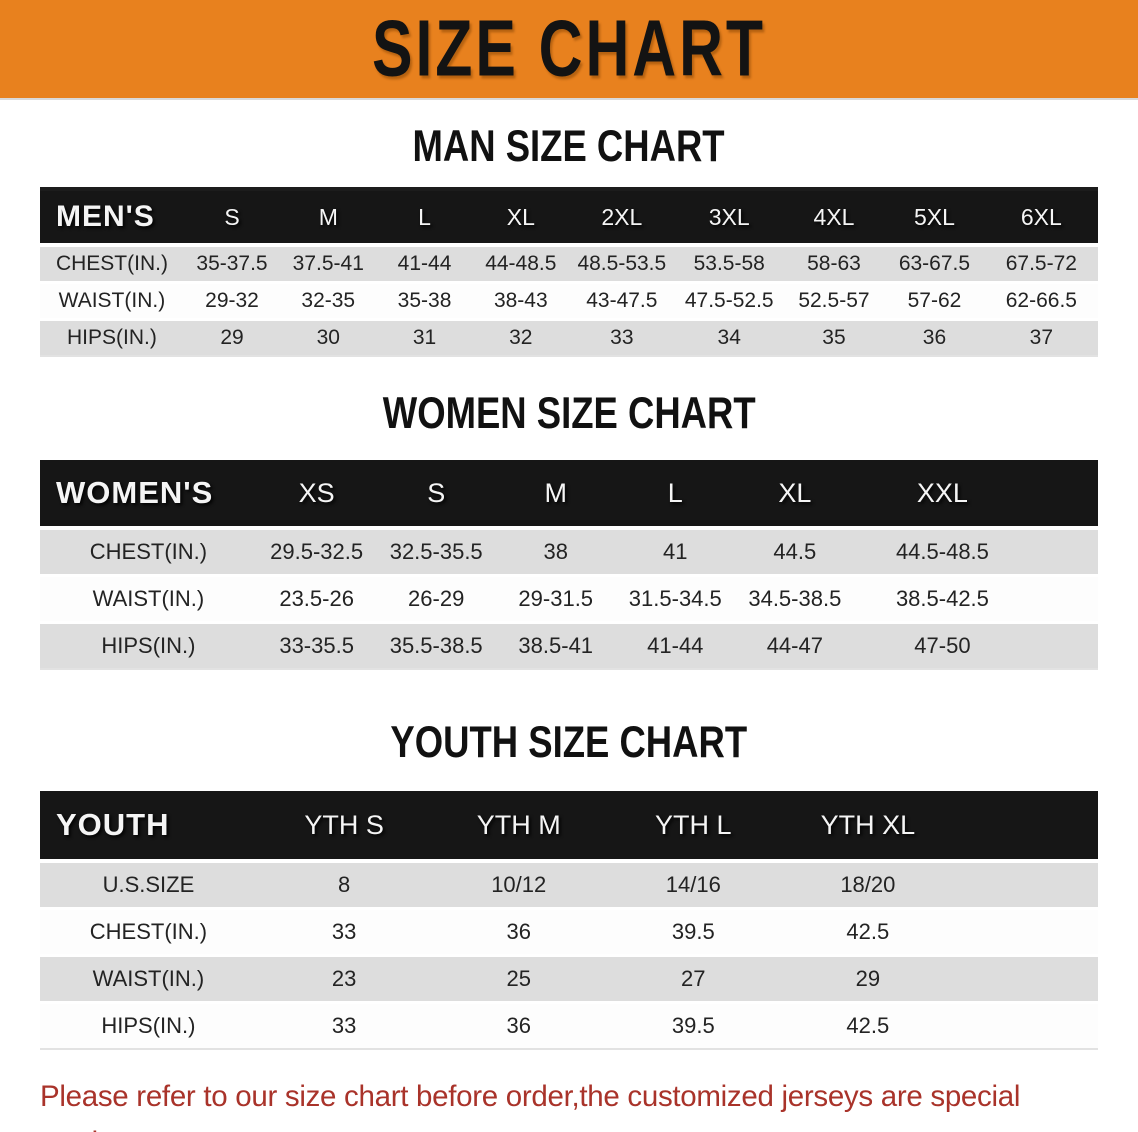  Describe the element at coordinates (555, 646) in the screenshot. I see `size-cell: 38.5-41` at that location.